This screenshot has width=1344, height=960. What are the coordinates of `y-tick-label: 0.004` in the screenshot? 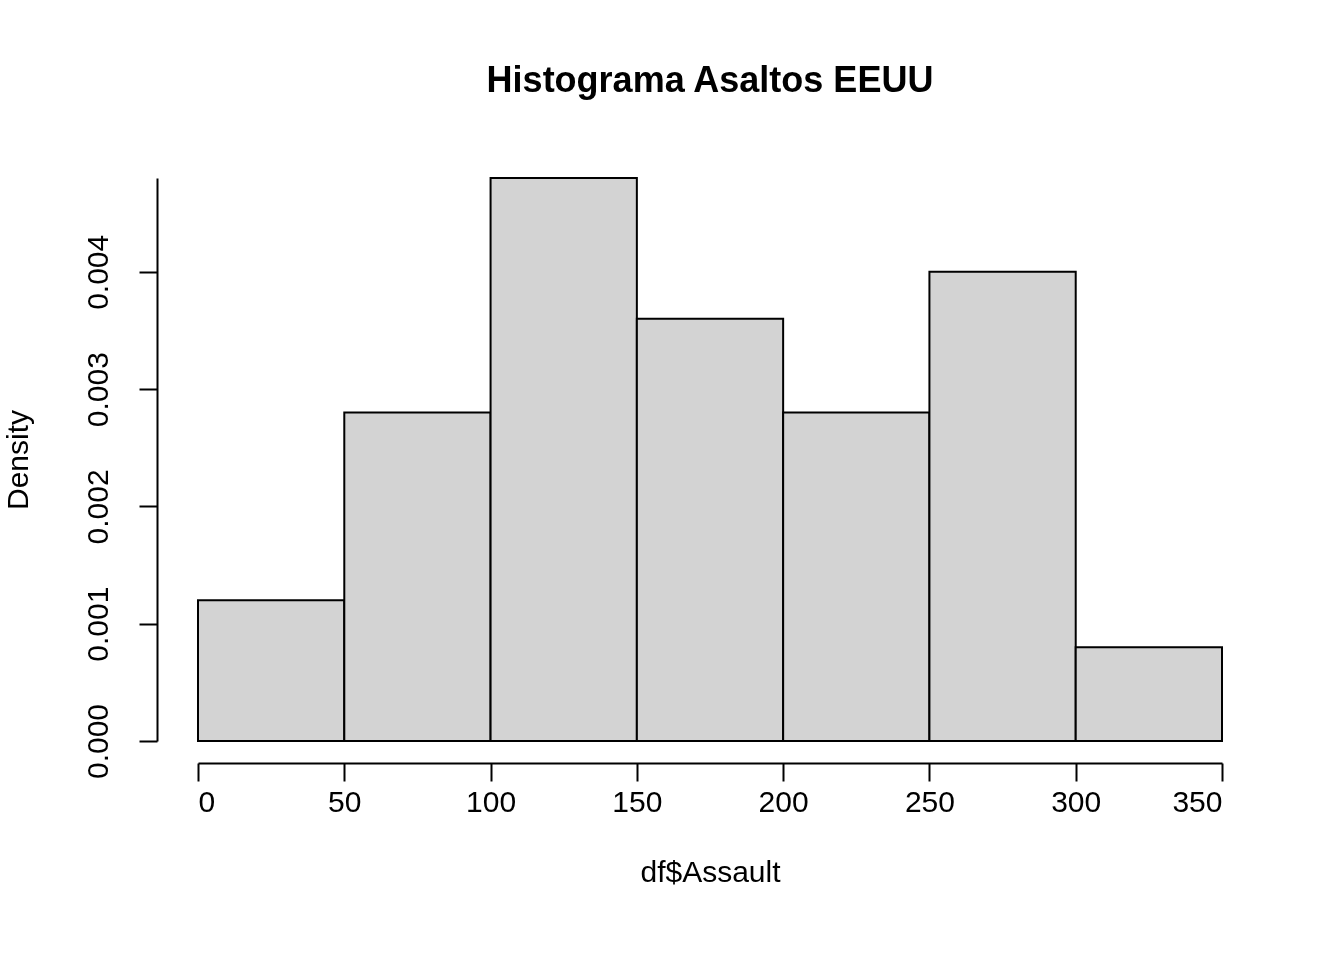 It's located at (97, 272).